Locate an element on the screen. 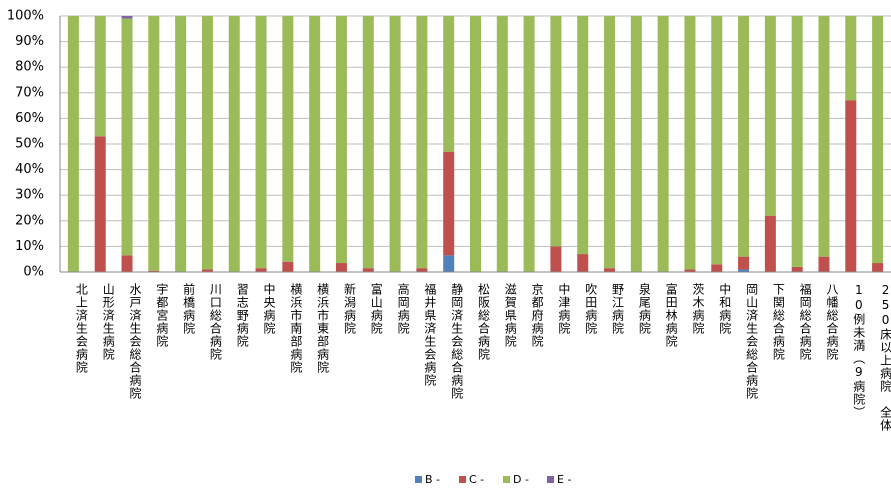  x-tick-label: 習志野病院 is located at coordinates (242, 315).